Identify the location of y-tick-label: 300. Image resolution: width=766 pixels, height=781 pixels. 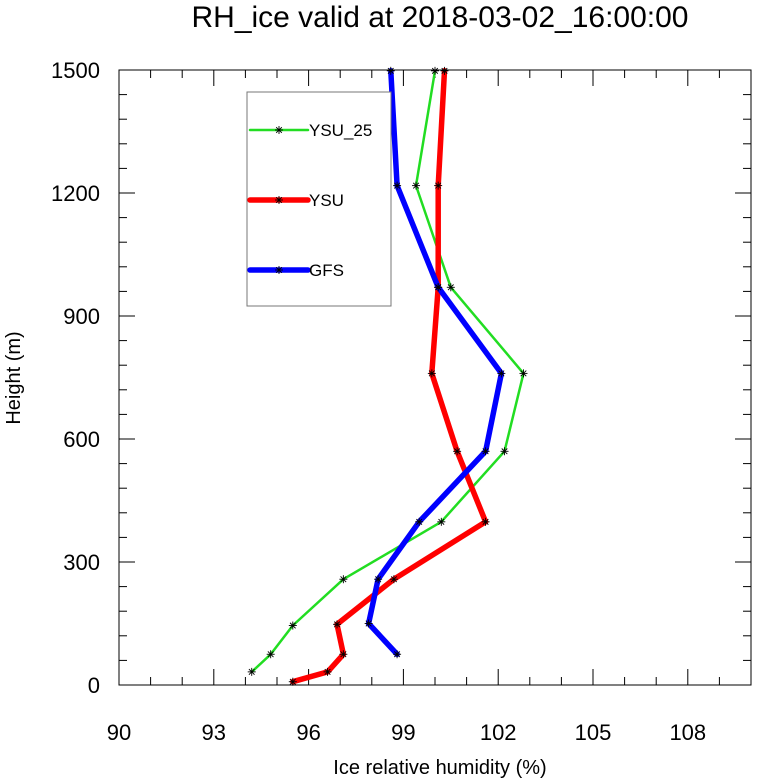
(81, 562).